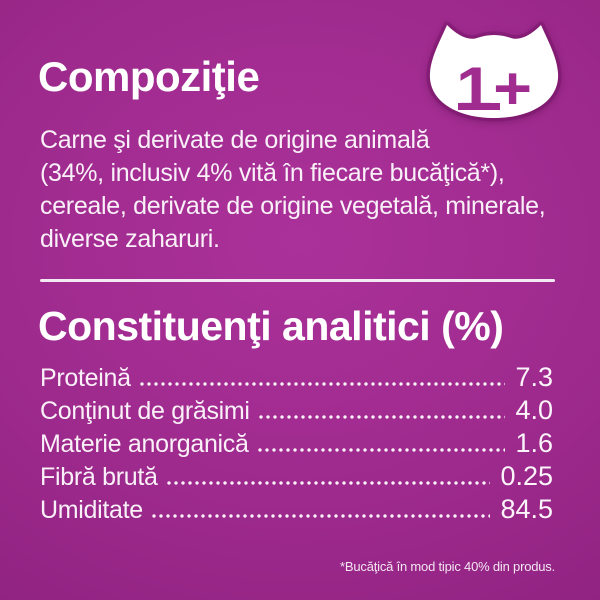  I want to click on table-row-crude-fibre: Fibră brută 0.25, so click(296, 476).